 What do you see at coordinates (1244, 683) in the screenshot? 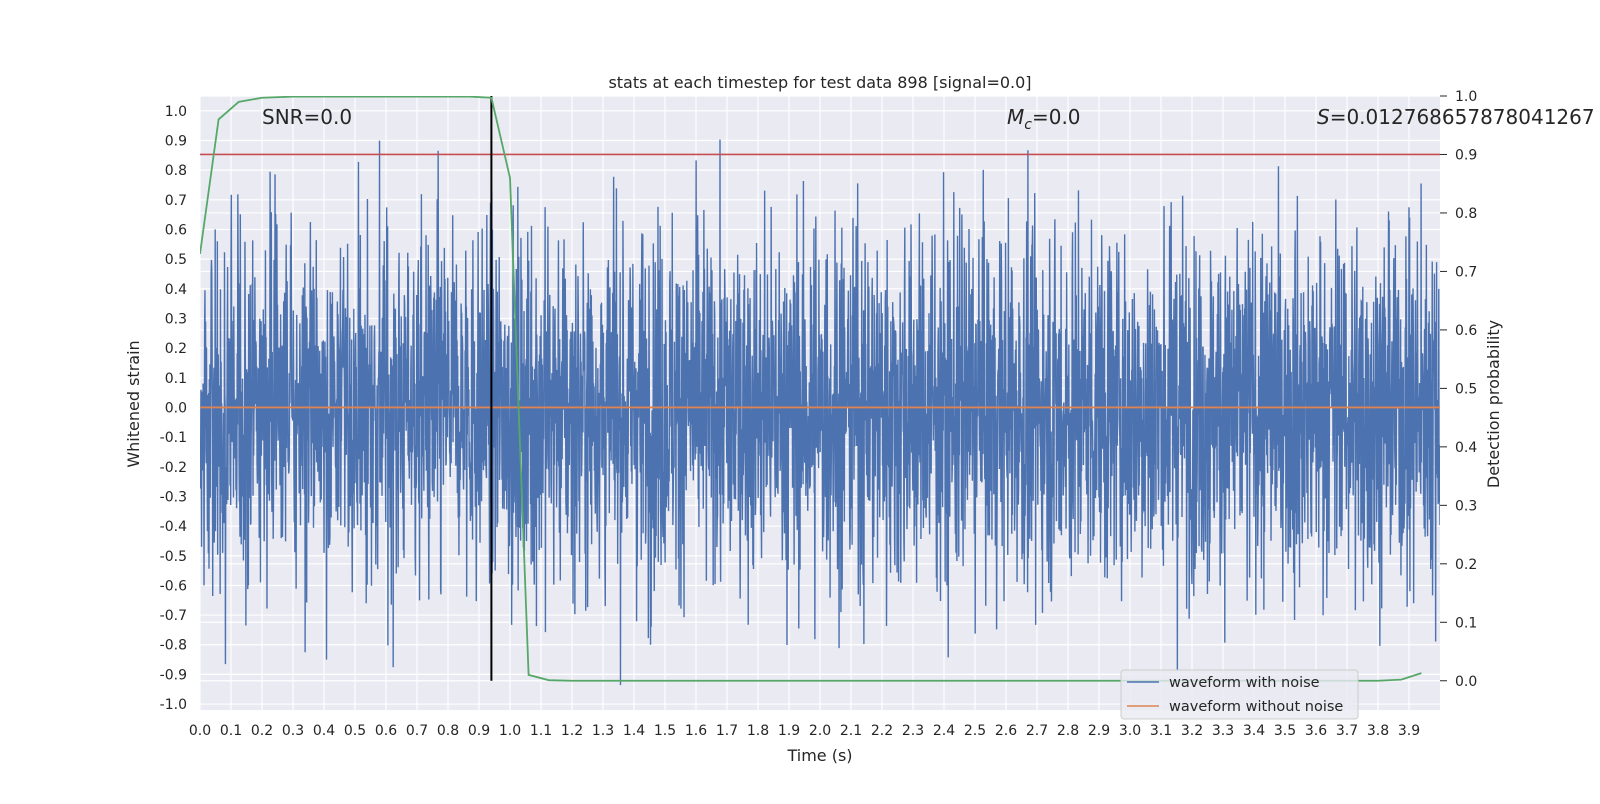
I see `legend-label-waveform-with-noise: waveform with noise` at bounding box center [1244, 683].